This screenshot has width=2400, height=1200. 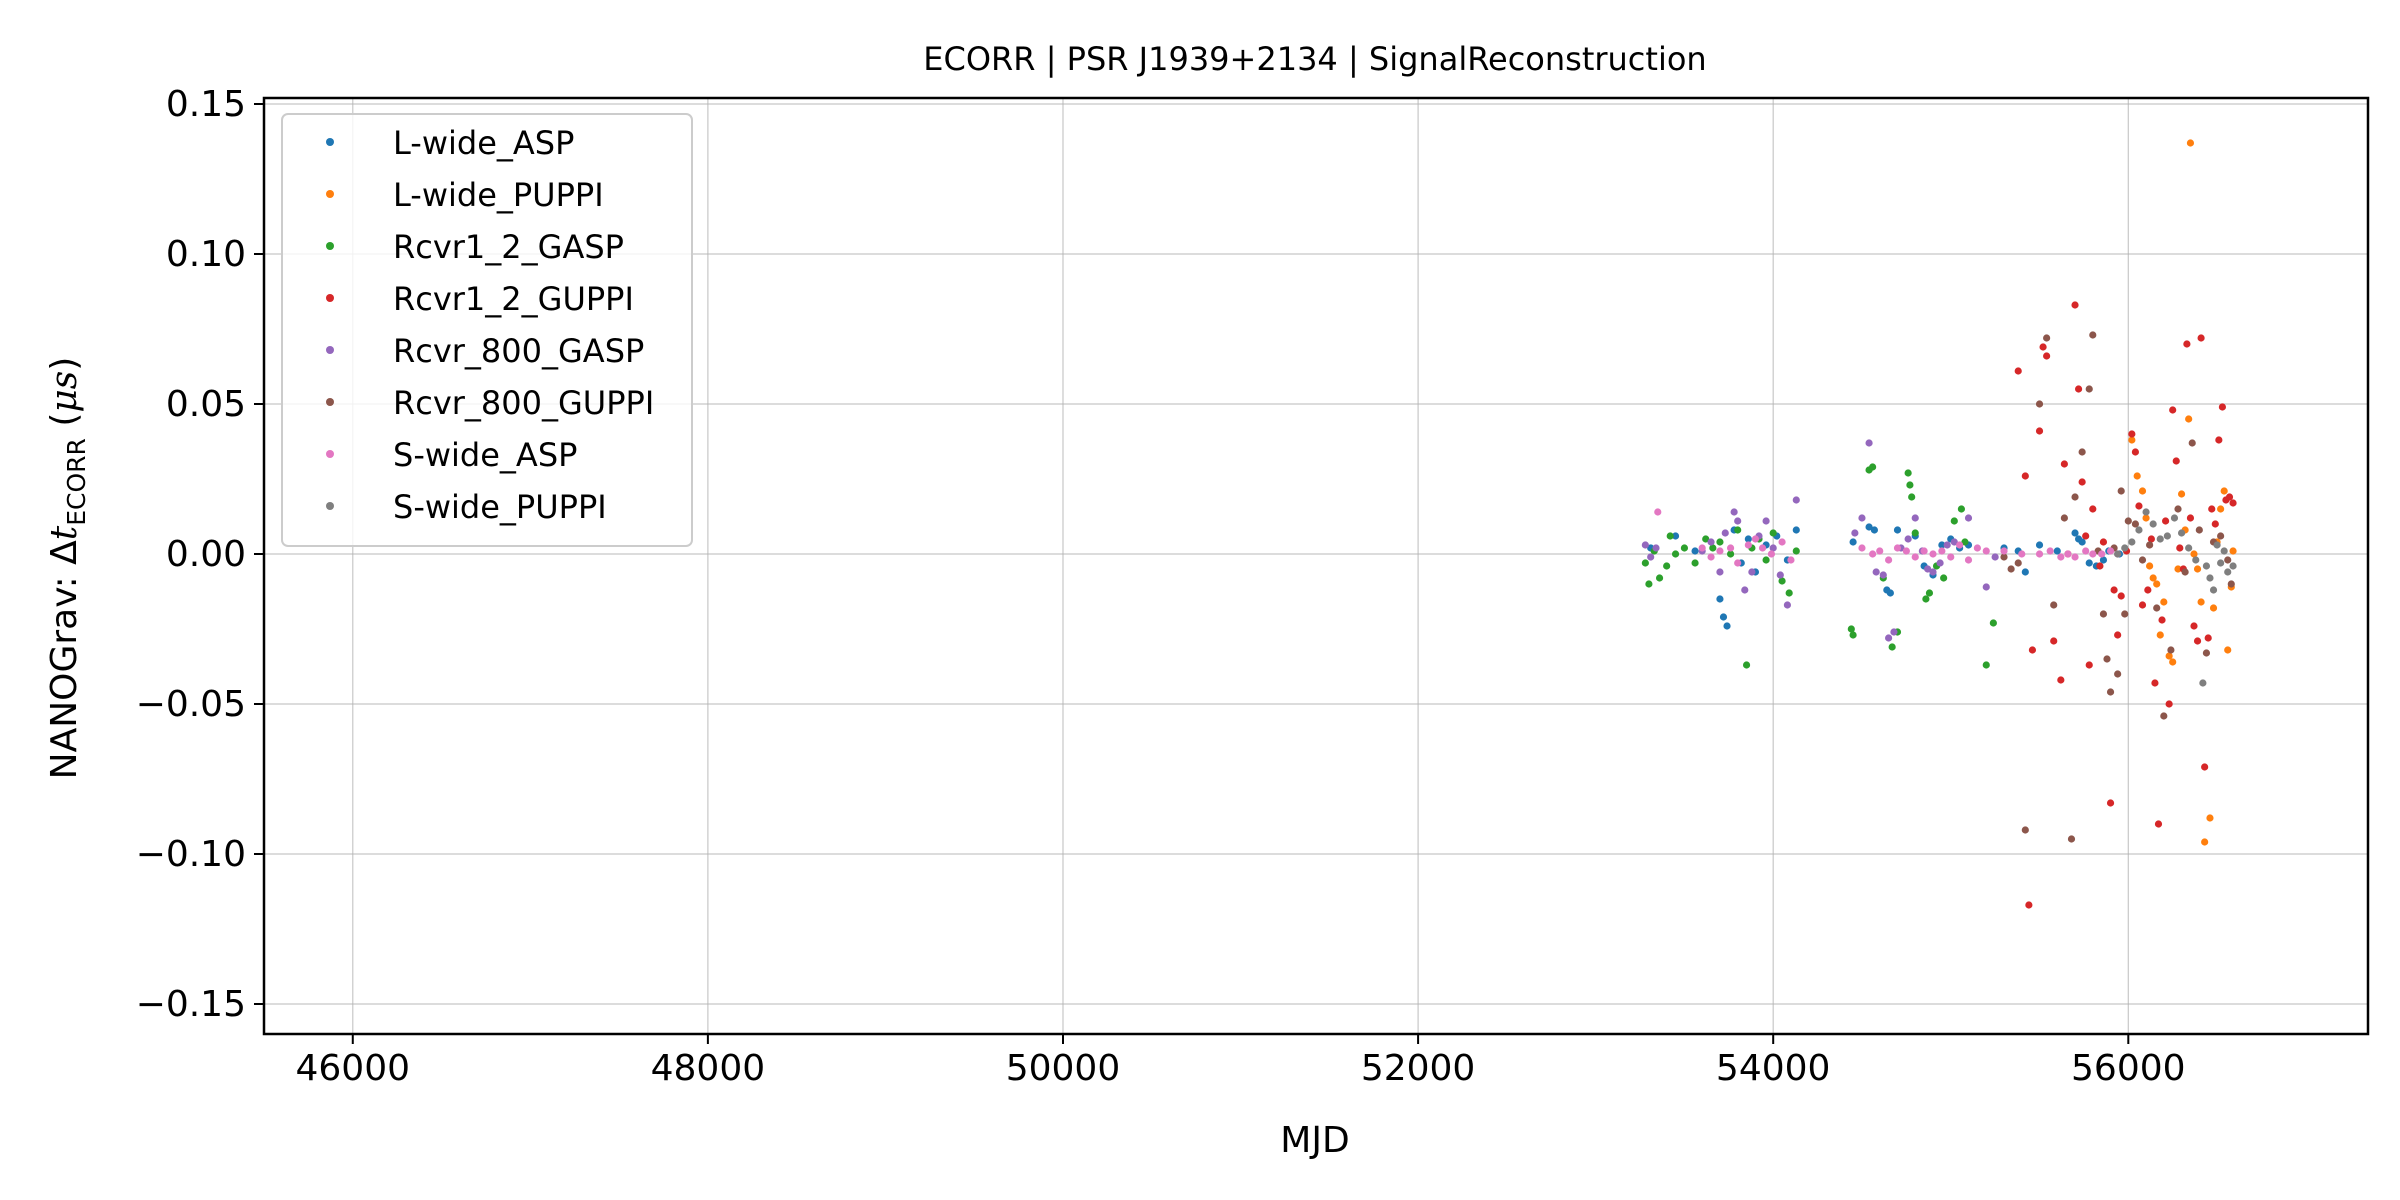 I want to click on y-tick-label: −0.05, so click(x=191, y=704).